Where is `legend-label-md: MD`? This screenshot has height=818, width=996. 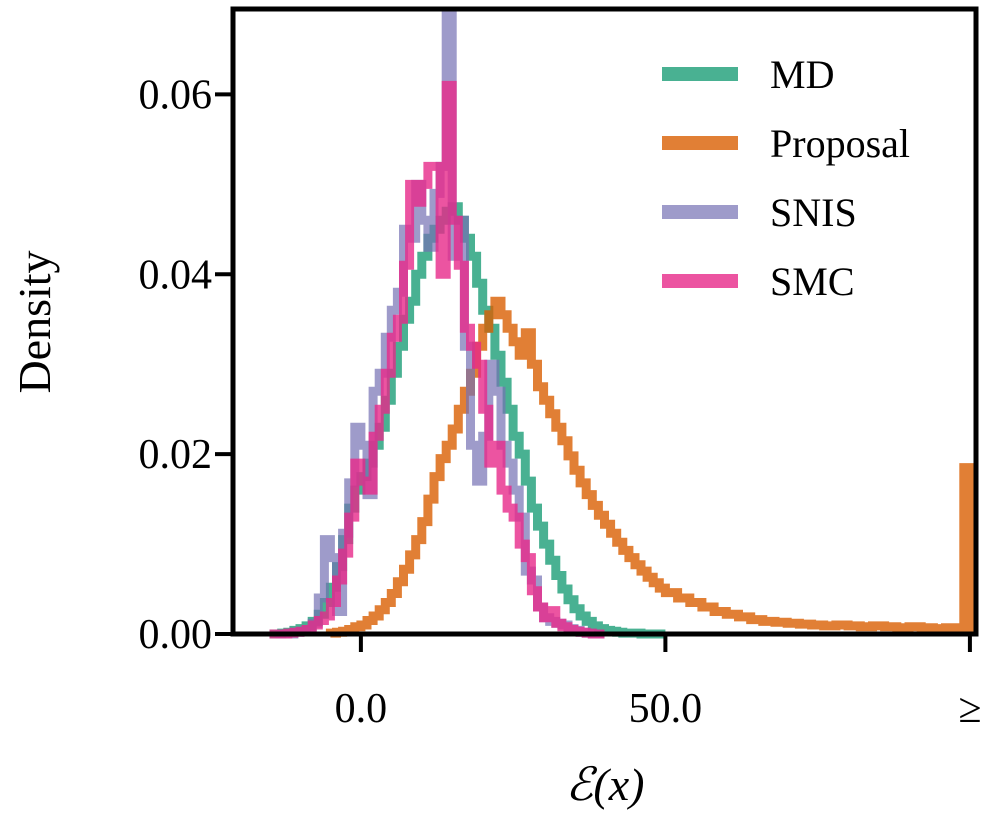
legend-label-md: MD is located at coordinates (802, 74).